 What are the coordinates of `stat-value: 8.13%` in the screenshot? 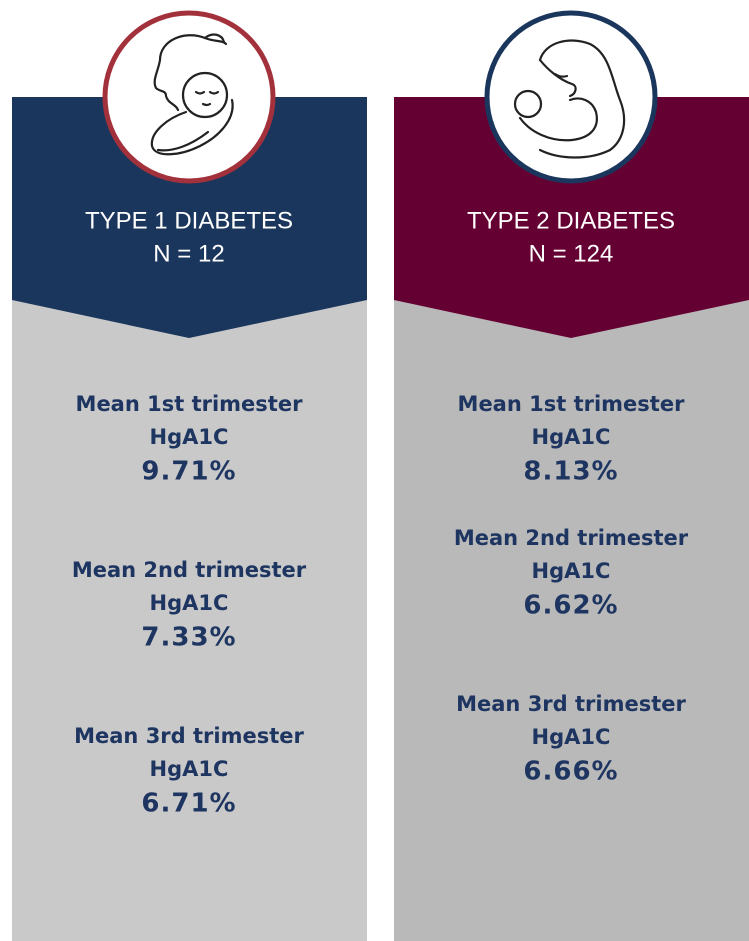 It's located at (570, 472).